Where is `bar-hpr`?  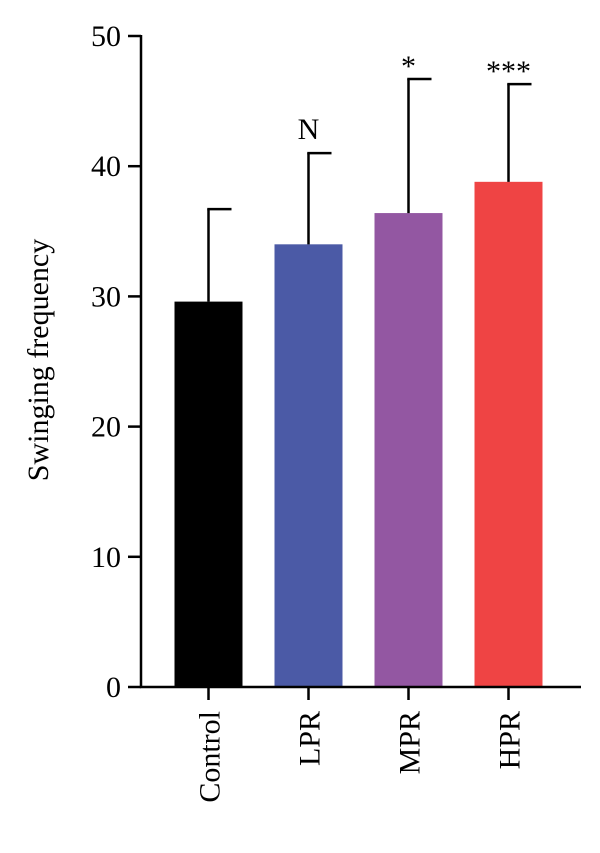 bar-hpr is located at coordinates (508, 434).